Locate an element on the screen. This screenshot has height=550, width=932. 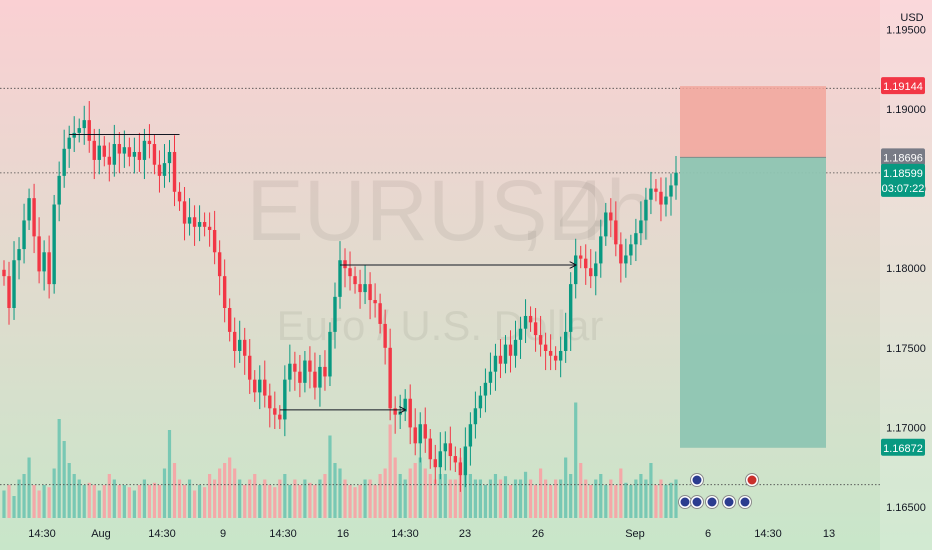
time-tick: 6 is located at coordinates (708, 534).